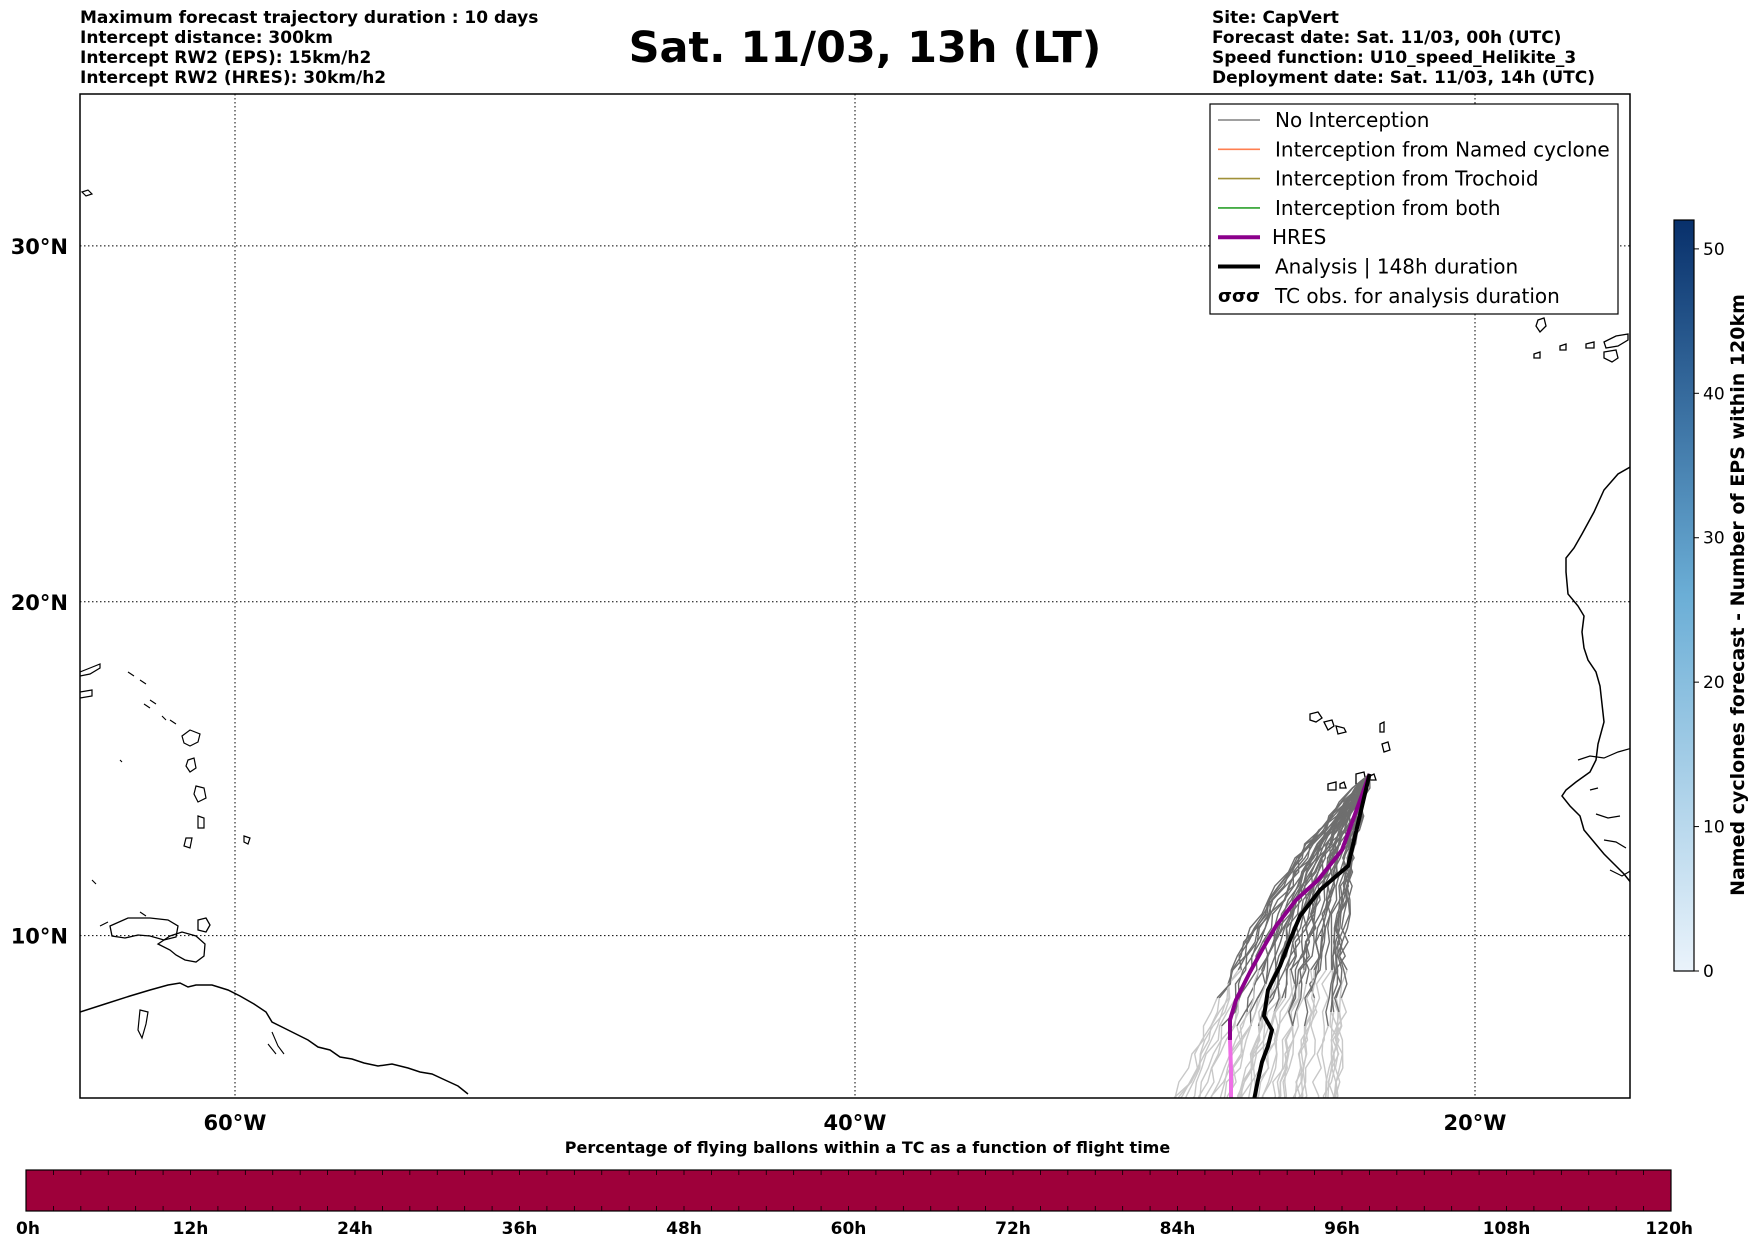 The image size is (1752, 1241). What do you see at coordinates (848, 1190) in the screenshot?
I see `timebar-fill` at bounding box center [848, 1190].